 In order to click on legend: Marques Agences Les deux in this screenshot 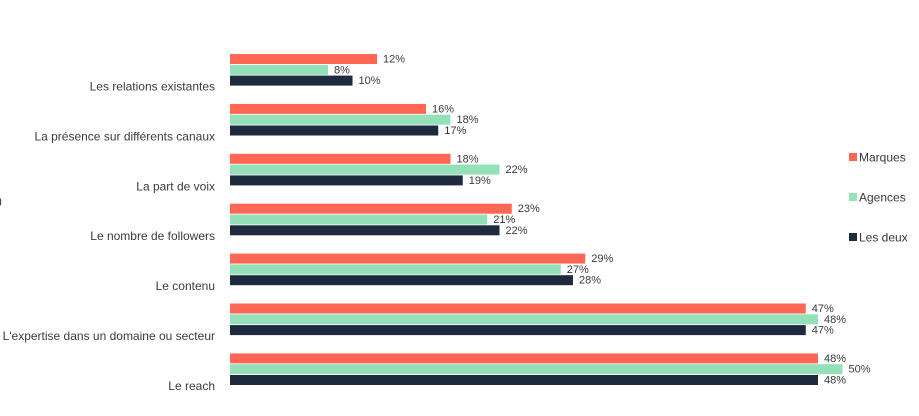, I will do `click(878, 198)`.